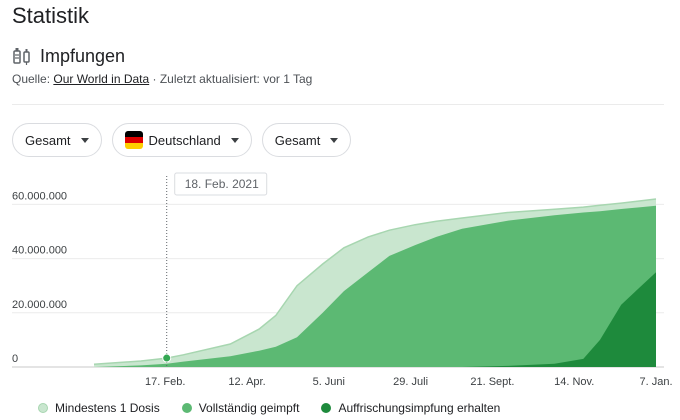 The width and height of the screenshot is (680, 420). I want to click on tooltip-box, so click(221, 184).